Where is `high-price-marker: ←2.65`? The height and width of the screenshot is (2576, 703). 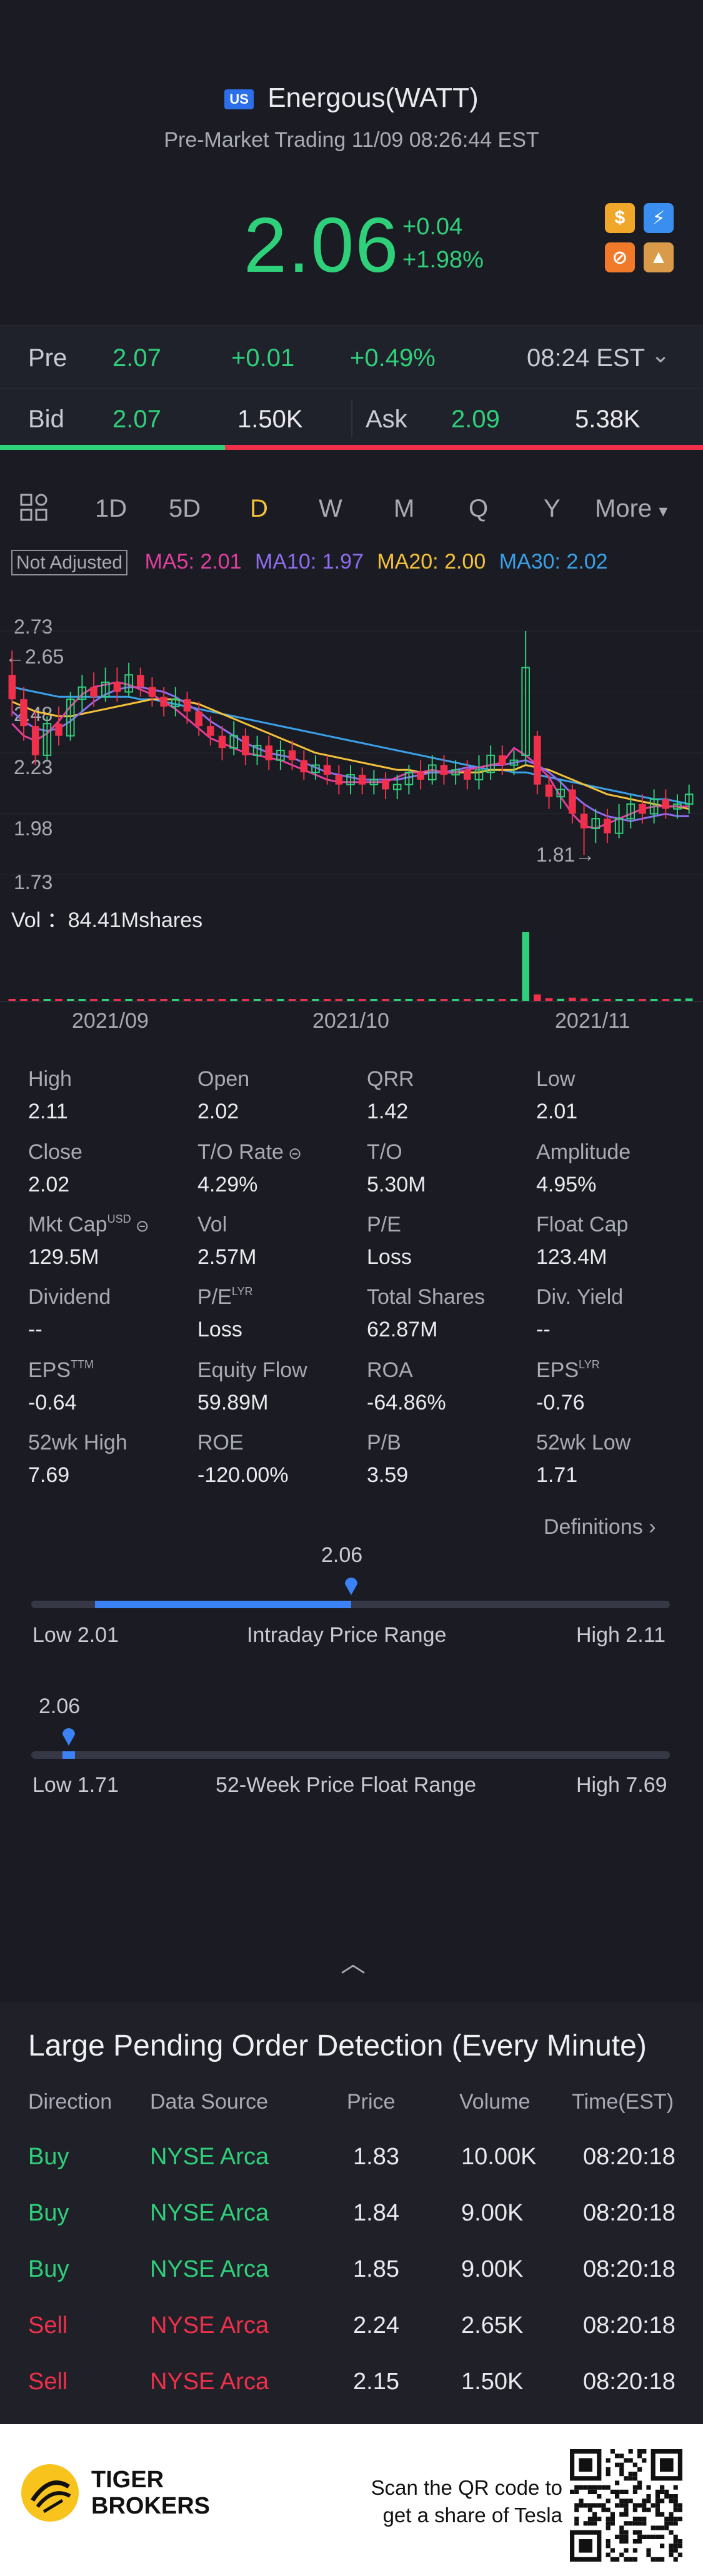 high-price-marker: ←2.65 is located at coordinates (34, 657).